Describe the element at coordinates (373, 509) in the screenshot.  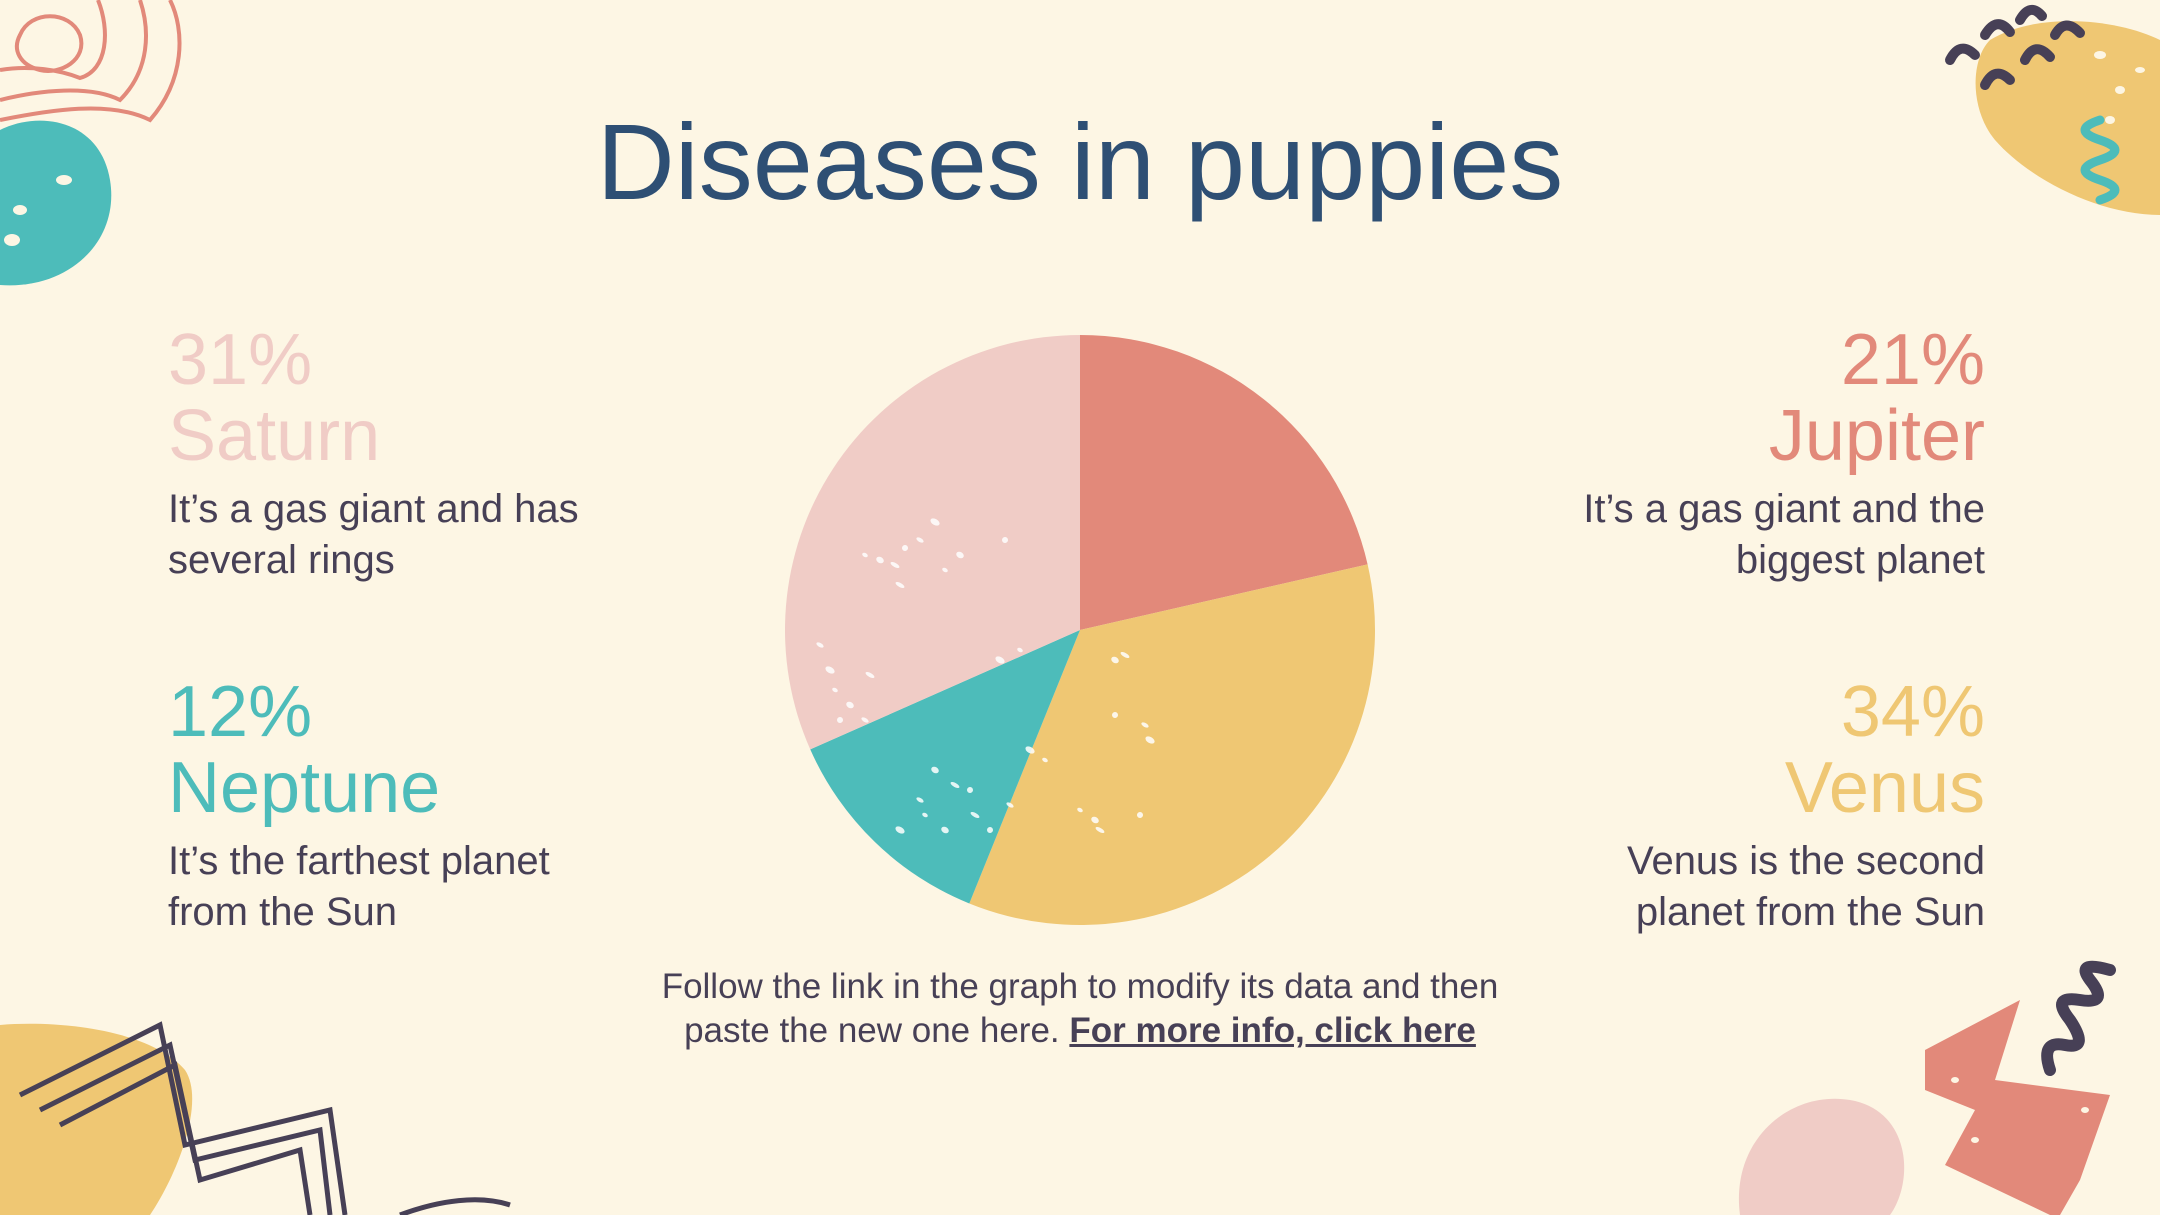
I see `saturn-desc-line1: It’s a gas giant and has` at that location.